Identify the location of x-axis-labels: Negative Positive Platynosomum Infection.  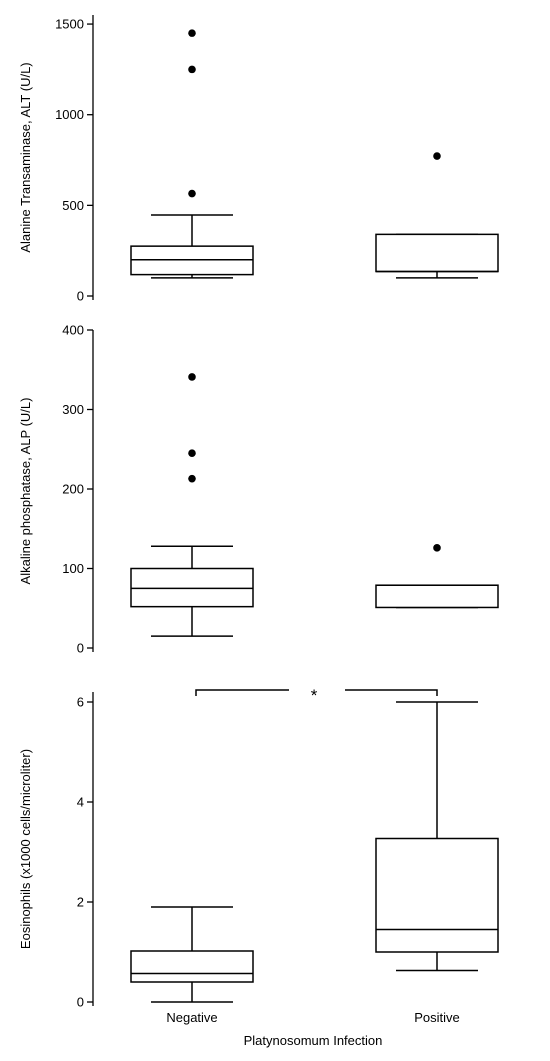
(312, 1029).